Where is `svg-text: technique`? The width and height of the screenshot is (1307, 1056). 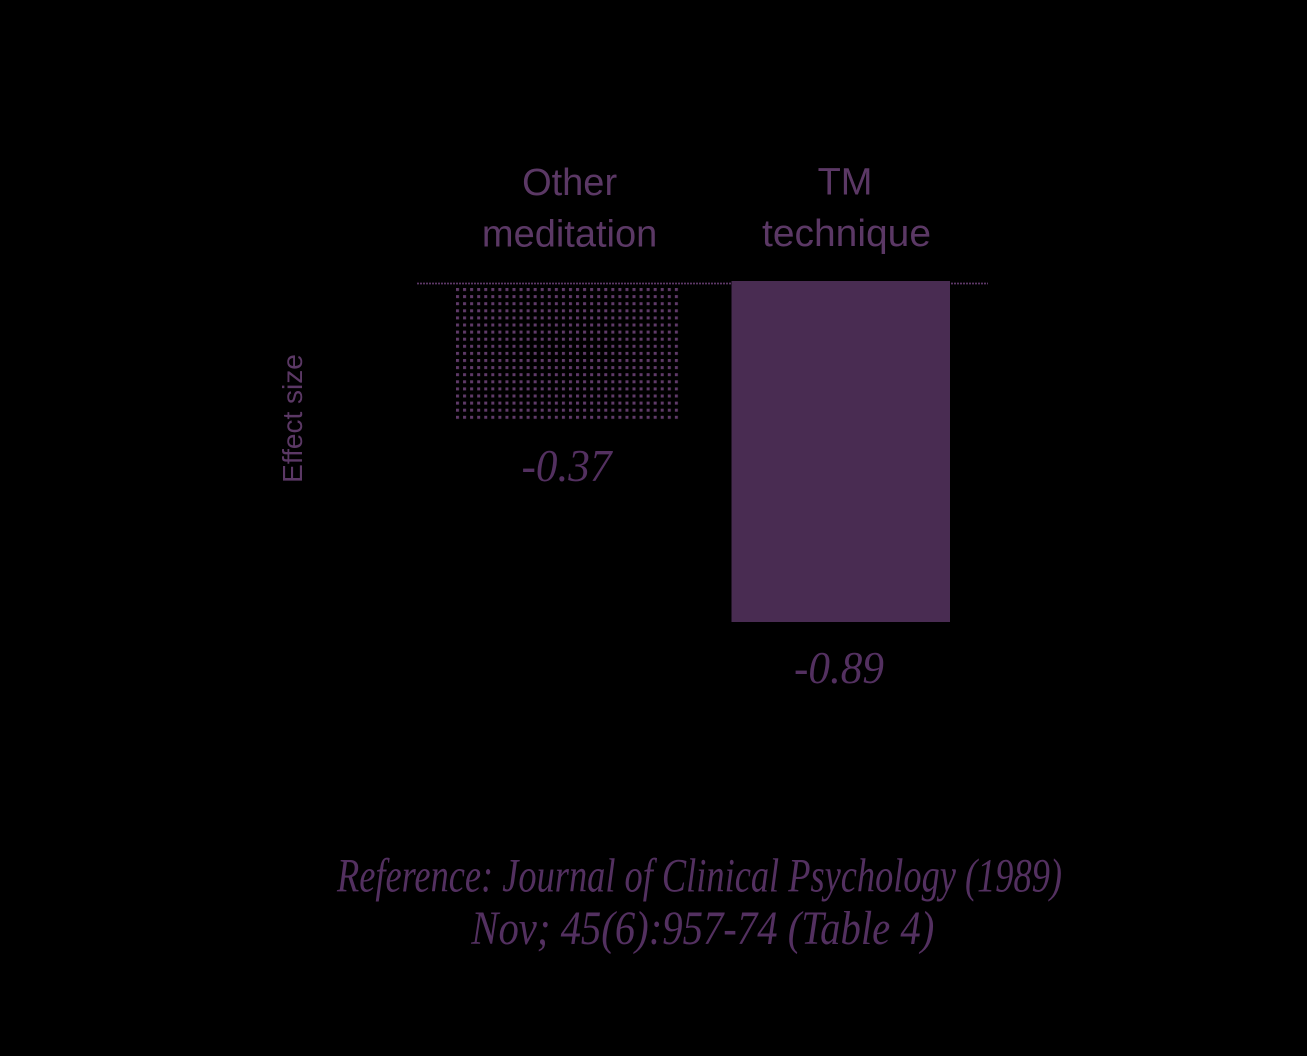
svg-text: technique is located at coordinates (846, 234).